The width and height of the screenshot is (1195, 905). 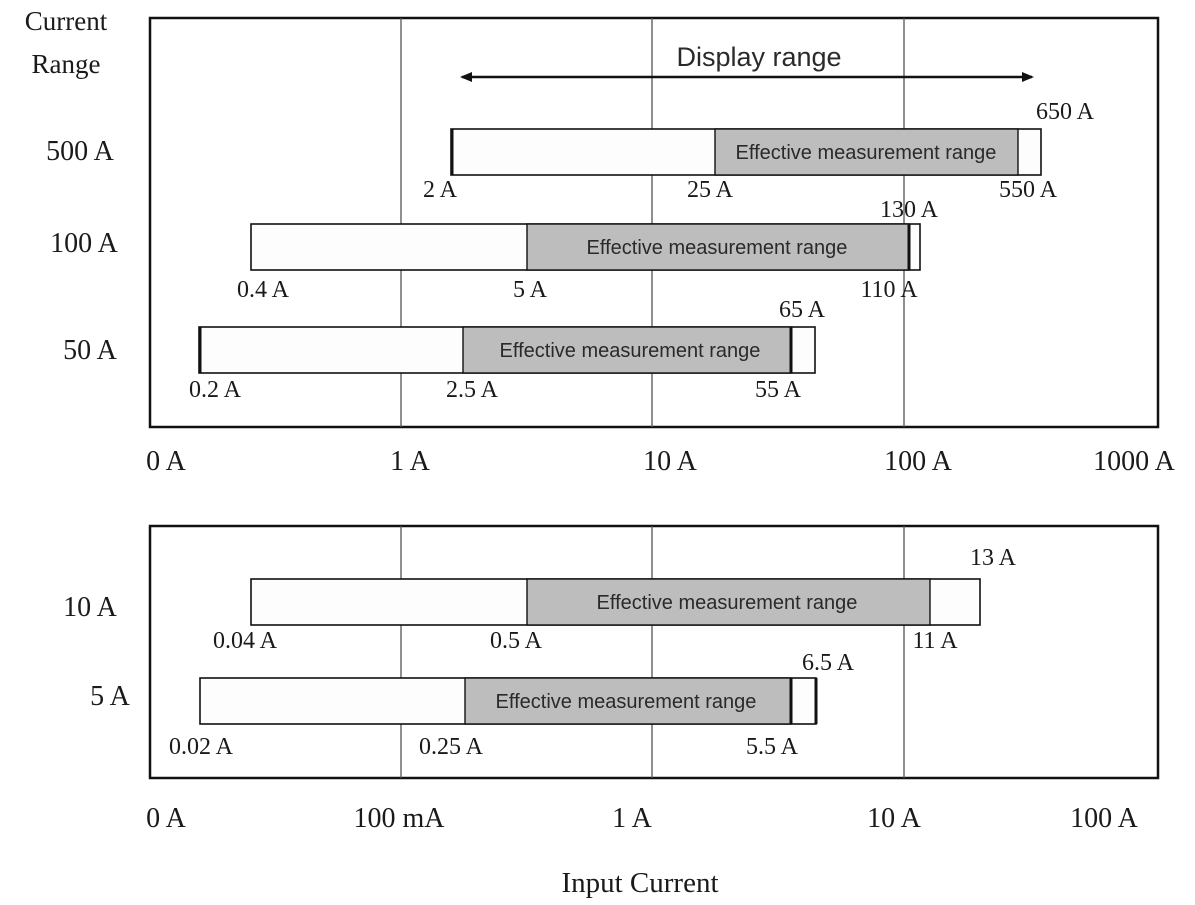 I want to click on range-label: 100 A, so click(x=84, y=243).